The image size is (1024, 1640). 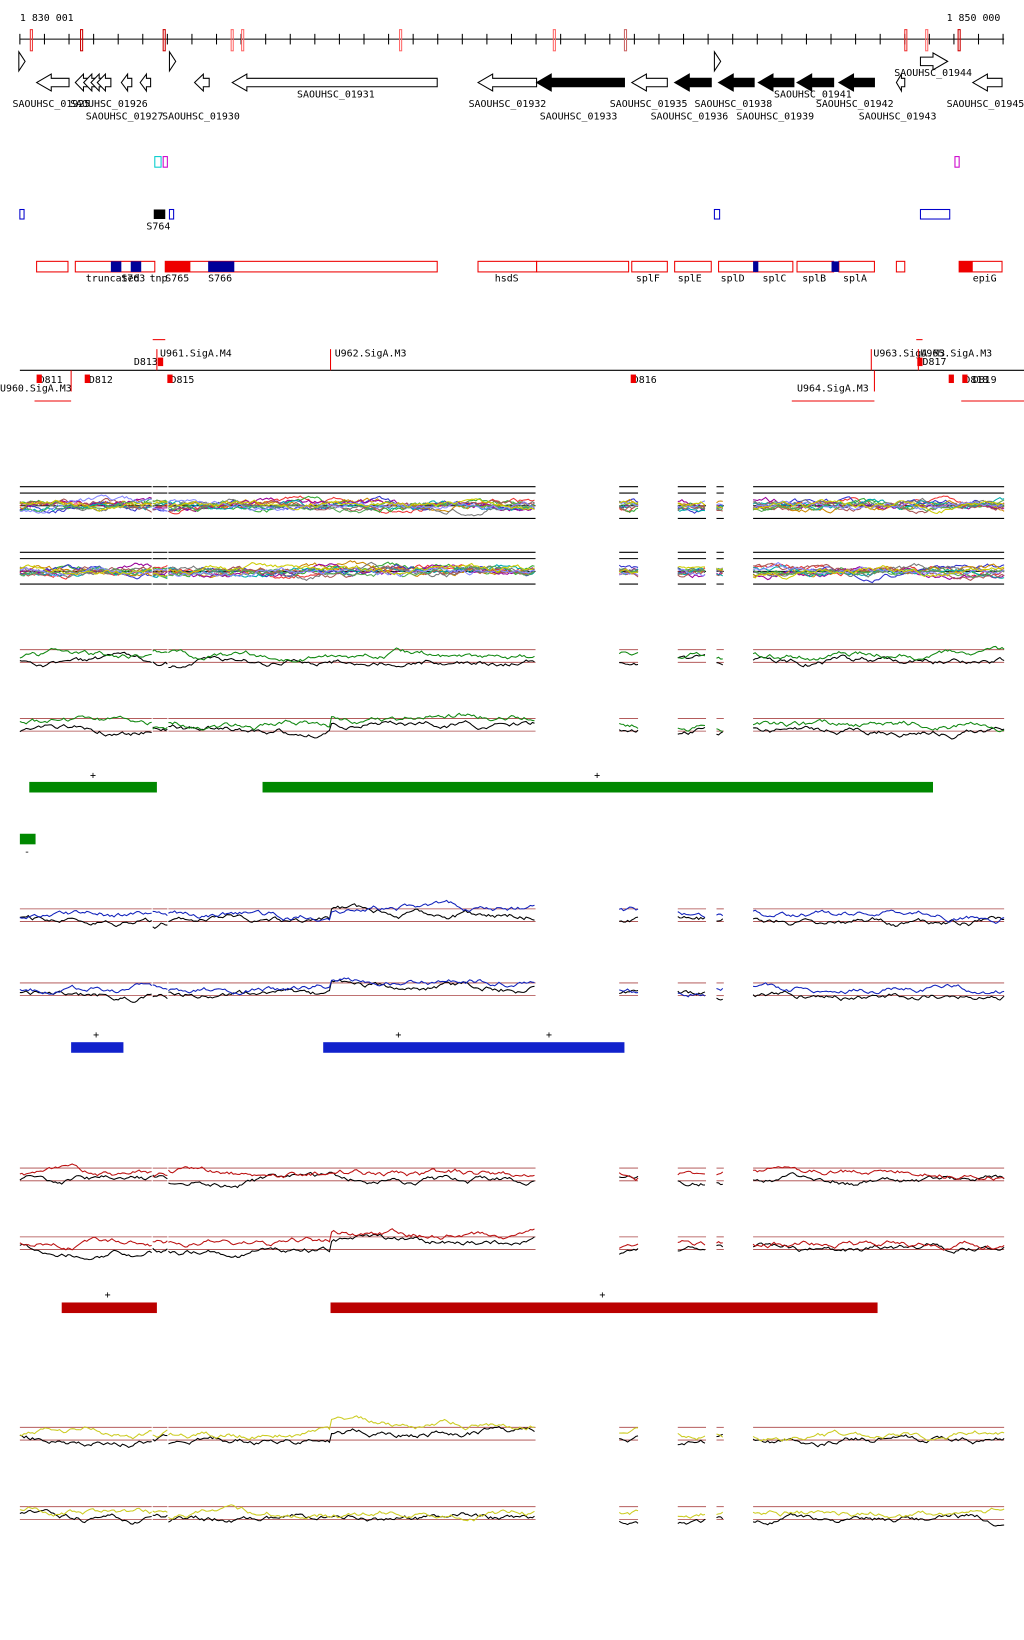 What do you see at coordinates (855, 104) in the screenshot?
I see `gene-label: SAOUHSC_01942` at bounding box center [855, 104].